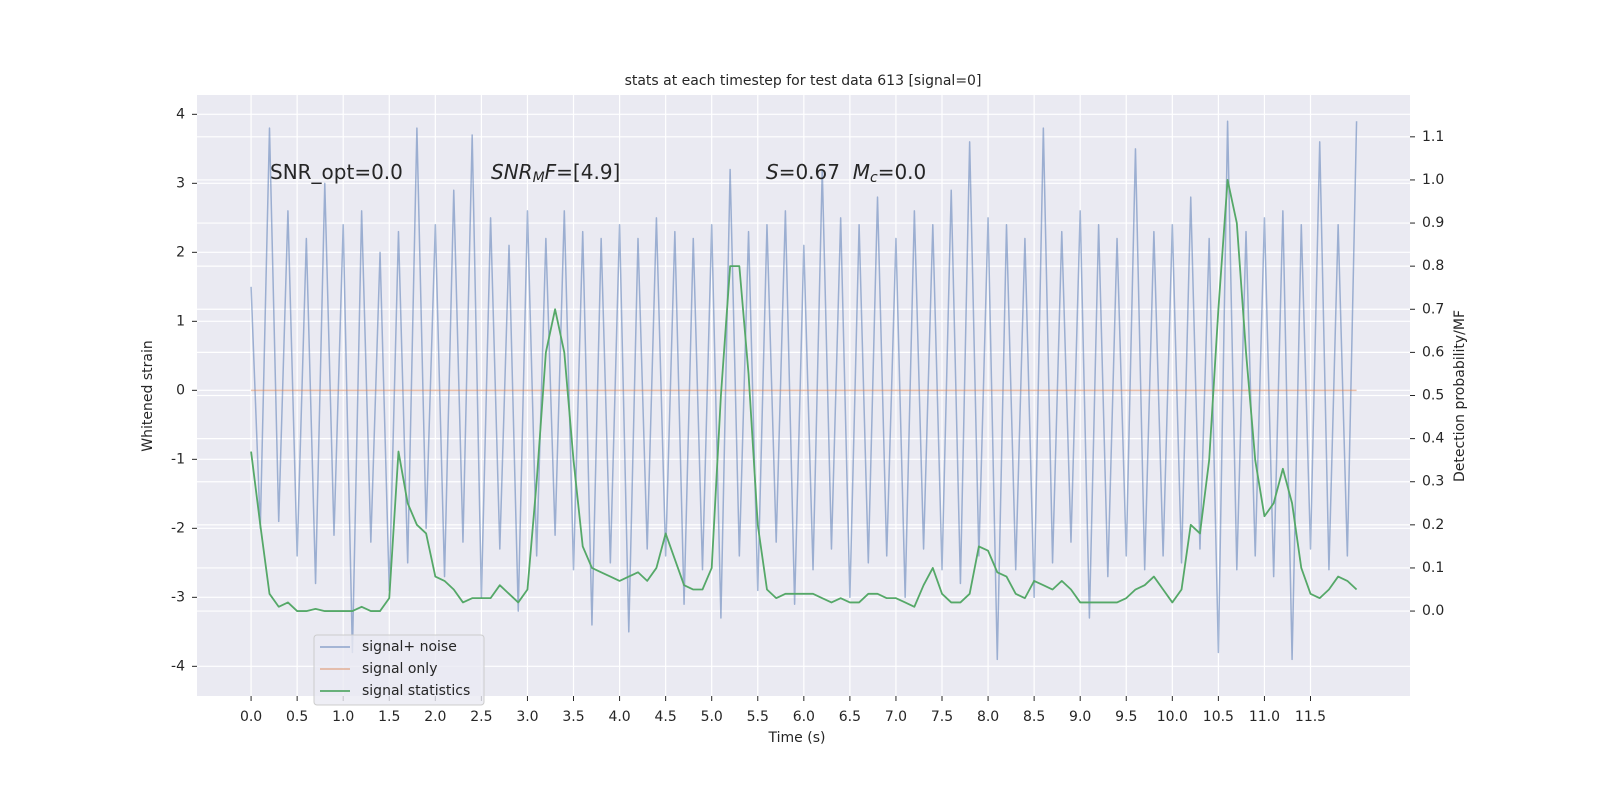 The width and height of the screenshot is (1600, 800). I want to click on annotation-part: SNR_opt=0.0, so click(336, 172).